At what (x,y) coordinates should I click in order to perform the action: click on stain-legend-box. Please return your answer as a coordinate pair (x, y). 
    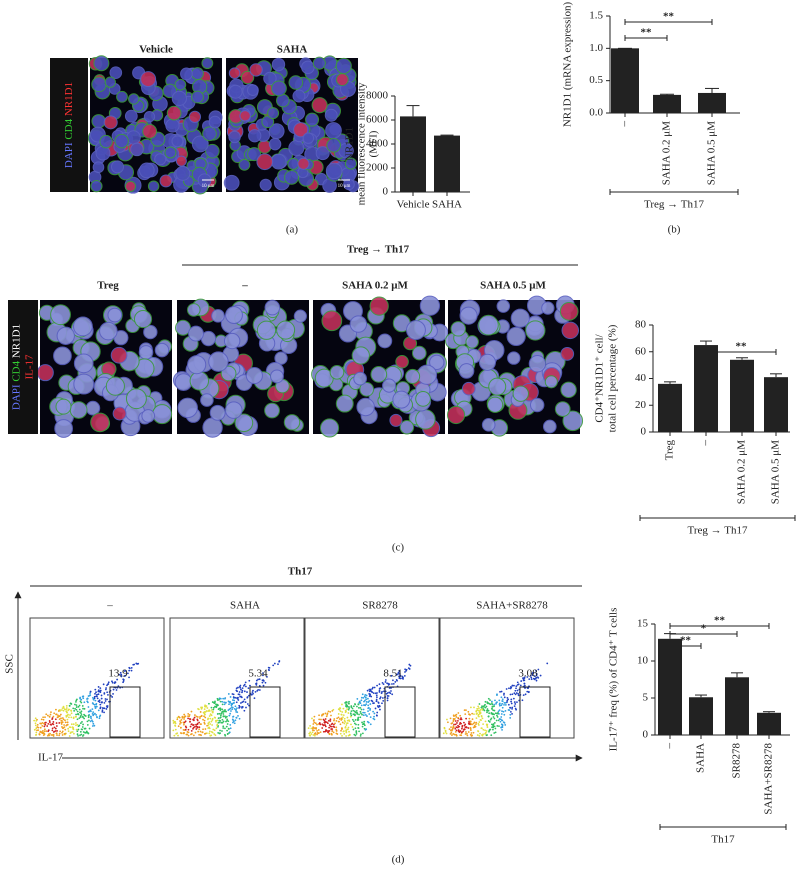
    Looking at the image, I should click on (23, 367).